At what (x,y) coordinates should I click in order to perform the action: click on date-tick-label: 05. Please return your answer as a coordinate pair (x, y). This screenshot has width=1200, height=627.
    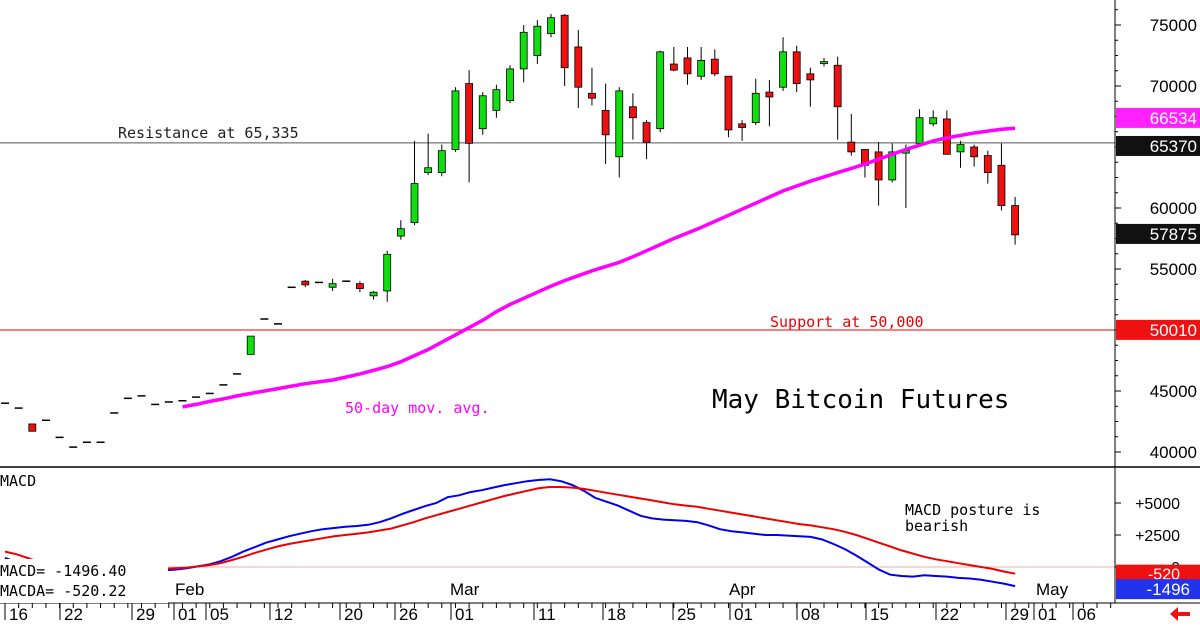
    Looking at the image, I should click on (219, 614).